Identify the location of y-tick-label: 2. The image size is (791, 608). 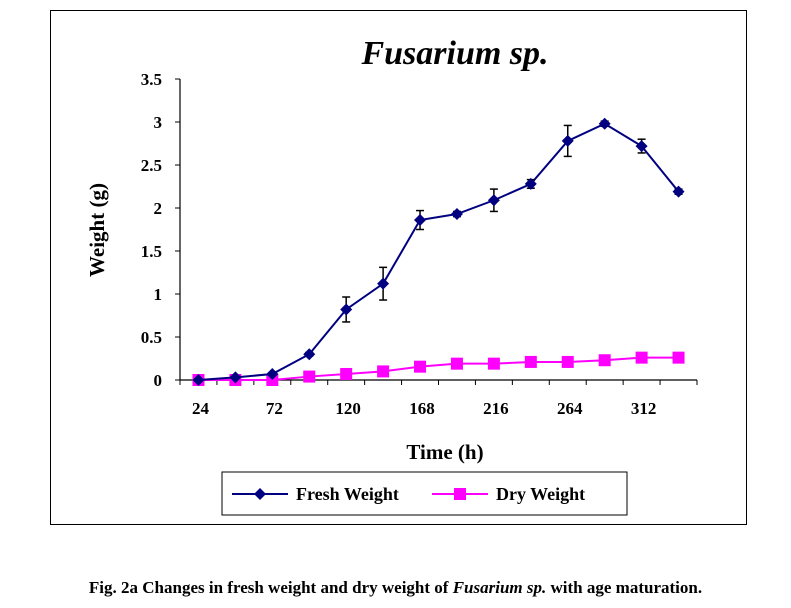
(158, 208).